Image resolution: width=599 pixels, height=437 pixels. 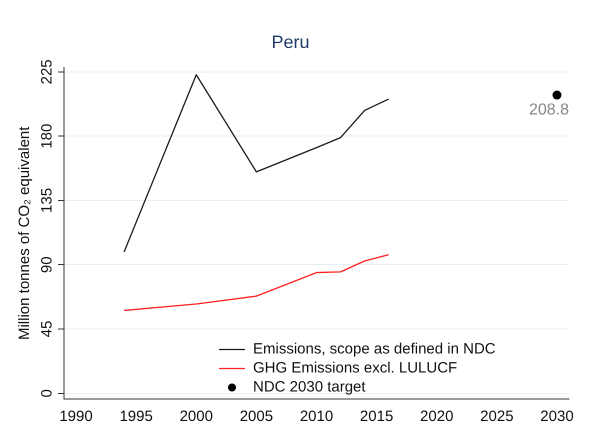 What do you see at coordinates (47, 393) in the screenshot?
I see `y-tick-label: 0` at bounding box center [47, 393].